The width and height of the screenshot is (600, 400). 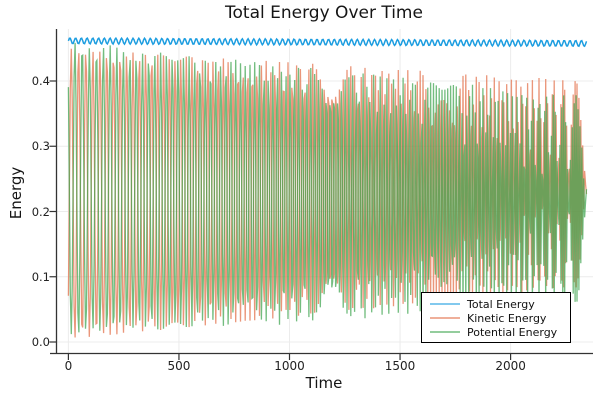 What do you see at coordinates (512, 332) in the screenshot?
I see `legend-label: Potential Energy` at bounding box center [512, 332].